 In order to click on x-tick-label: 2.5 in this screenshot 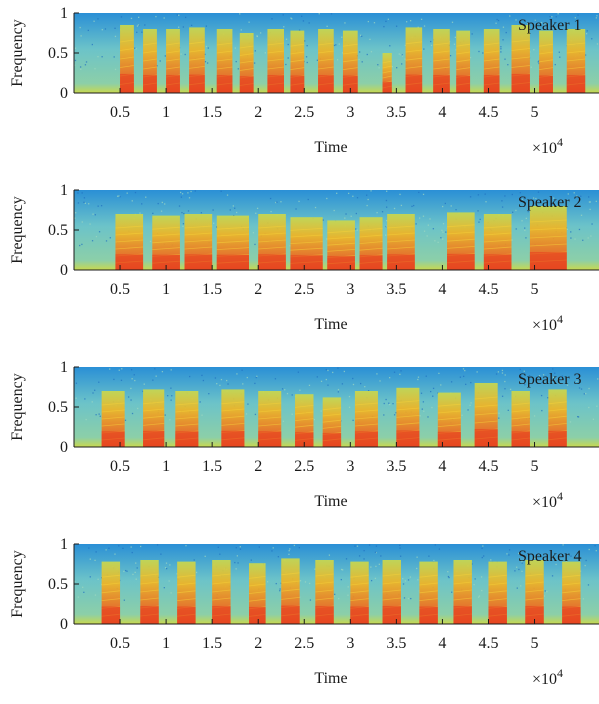, I will do `click(304, 289)`.